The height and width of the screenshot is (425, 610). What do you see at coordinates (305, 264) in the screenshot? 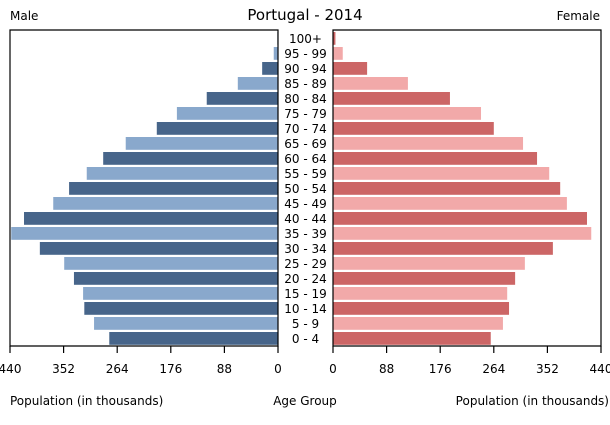
I see `age-group-label: 25 - 29` at bounding box center [305, 264].